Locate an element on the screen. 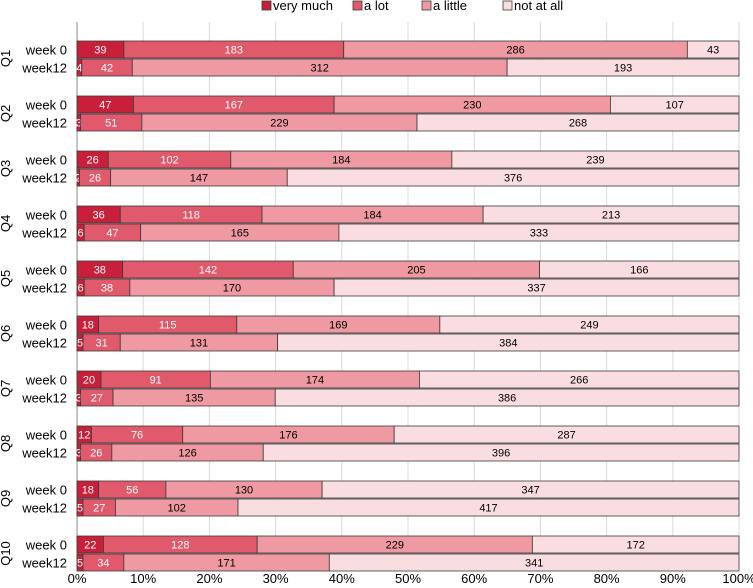 The width and height of the screenshot is (753, 588). group-label: Q2 is located at coordinates (6, 113).